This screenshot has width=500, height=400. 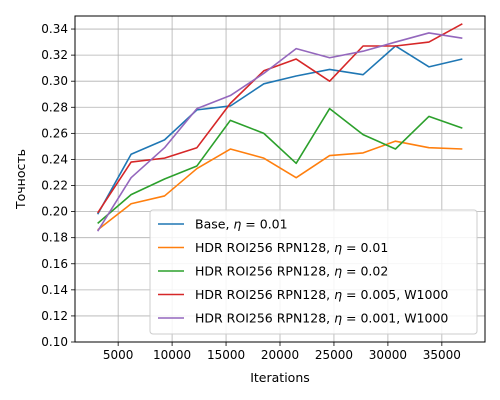 I want to click on legend-label-prefix: Base,, so click(x=214, y=224).